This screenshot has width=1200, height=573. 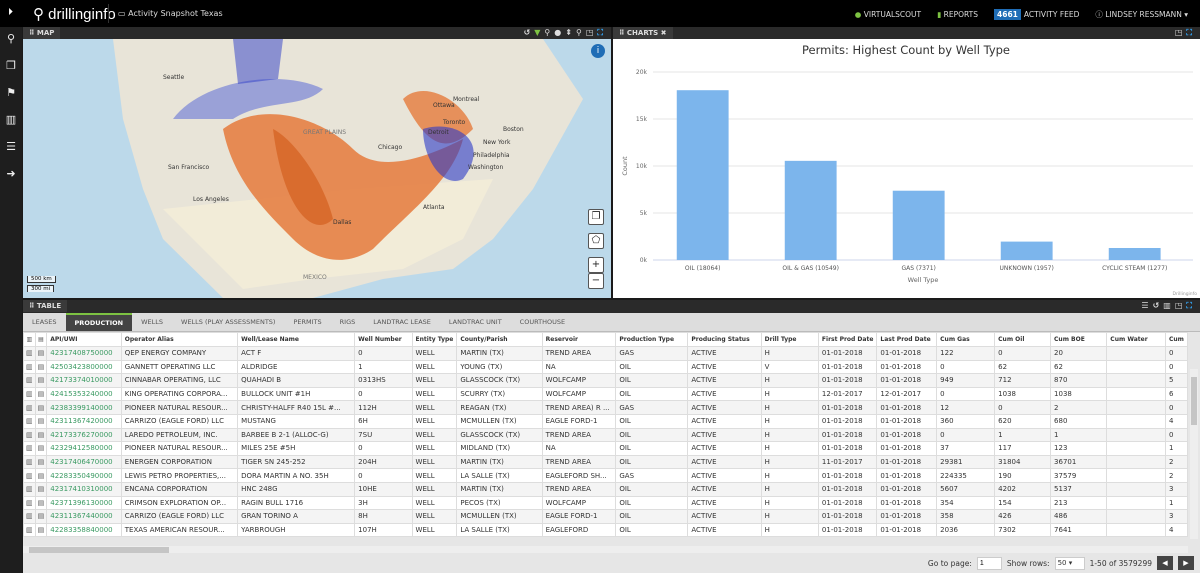 What do you see at coordinates (11, 92) in the screenshot?
I see `location-icon: ⚑` at bounding box center [11, 92].